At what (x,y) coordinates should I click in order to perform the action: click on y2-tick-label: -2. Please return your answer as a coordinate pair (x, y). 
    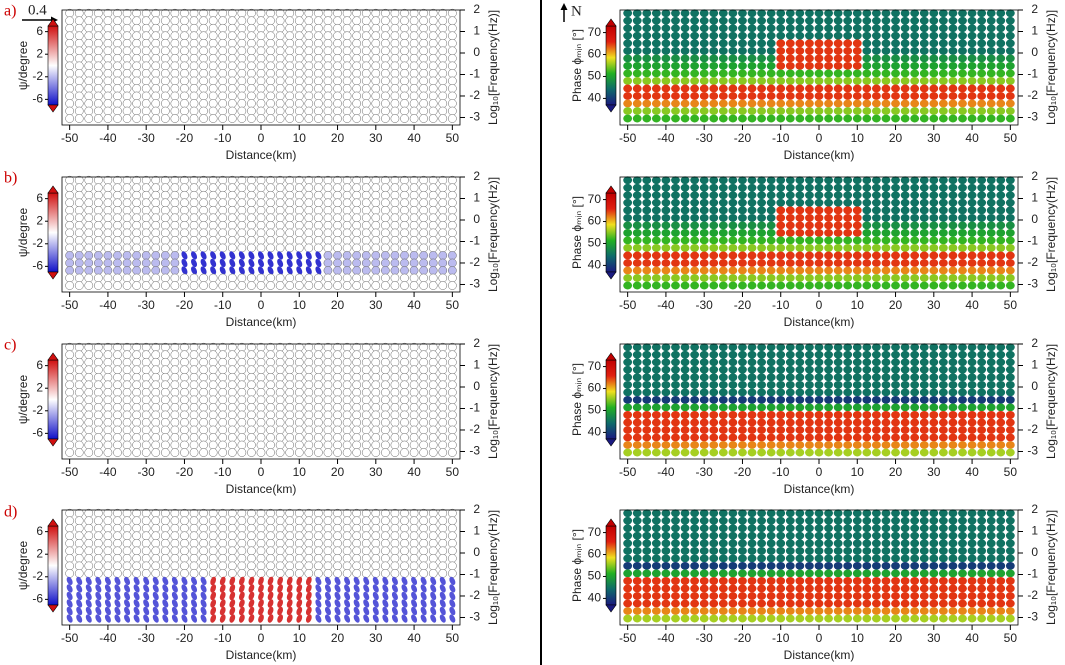
    Looking at the image, I should click on (1032, 95).